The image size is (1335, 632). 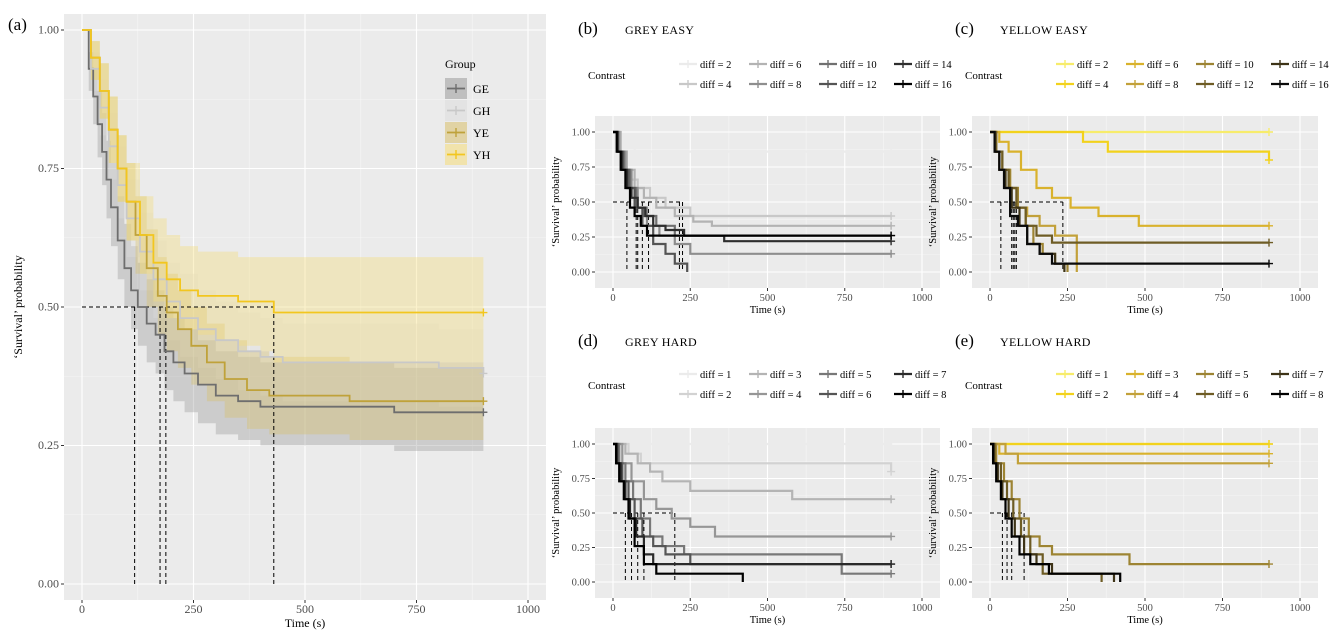 I want to click on panel-label: (b), so click(x=588, y=28).